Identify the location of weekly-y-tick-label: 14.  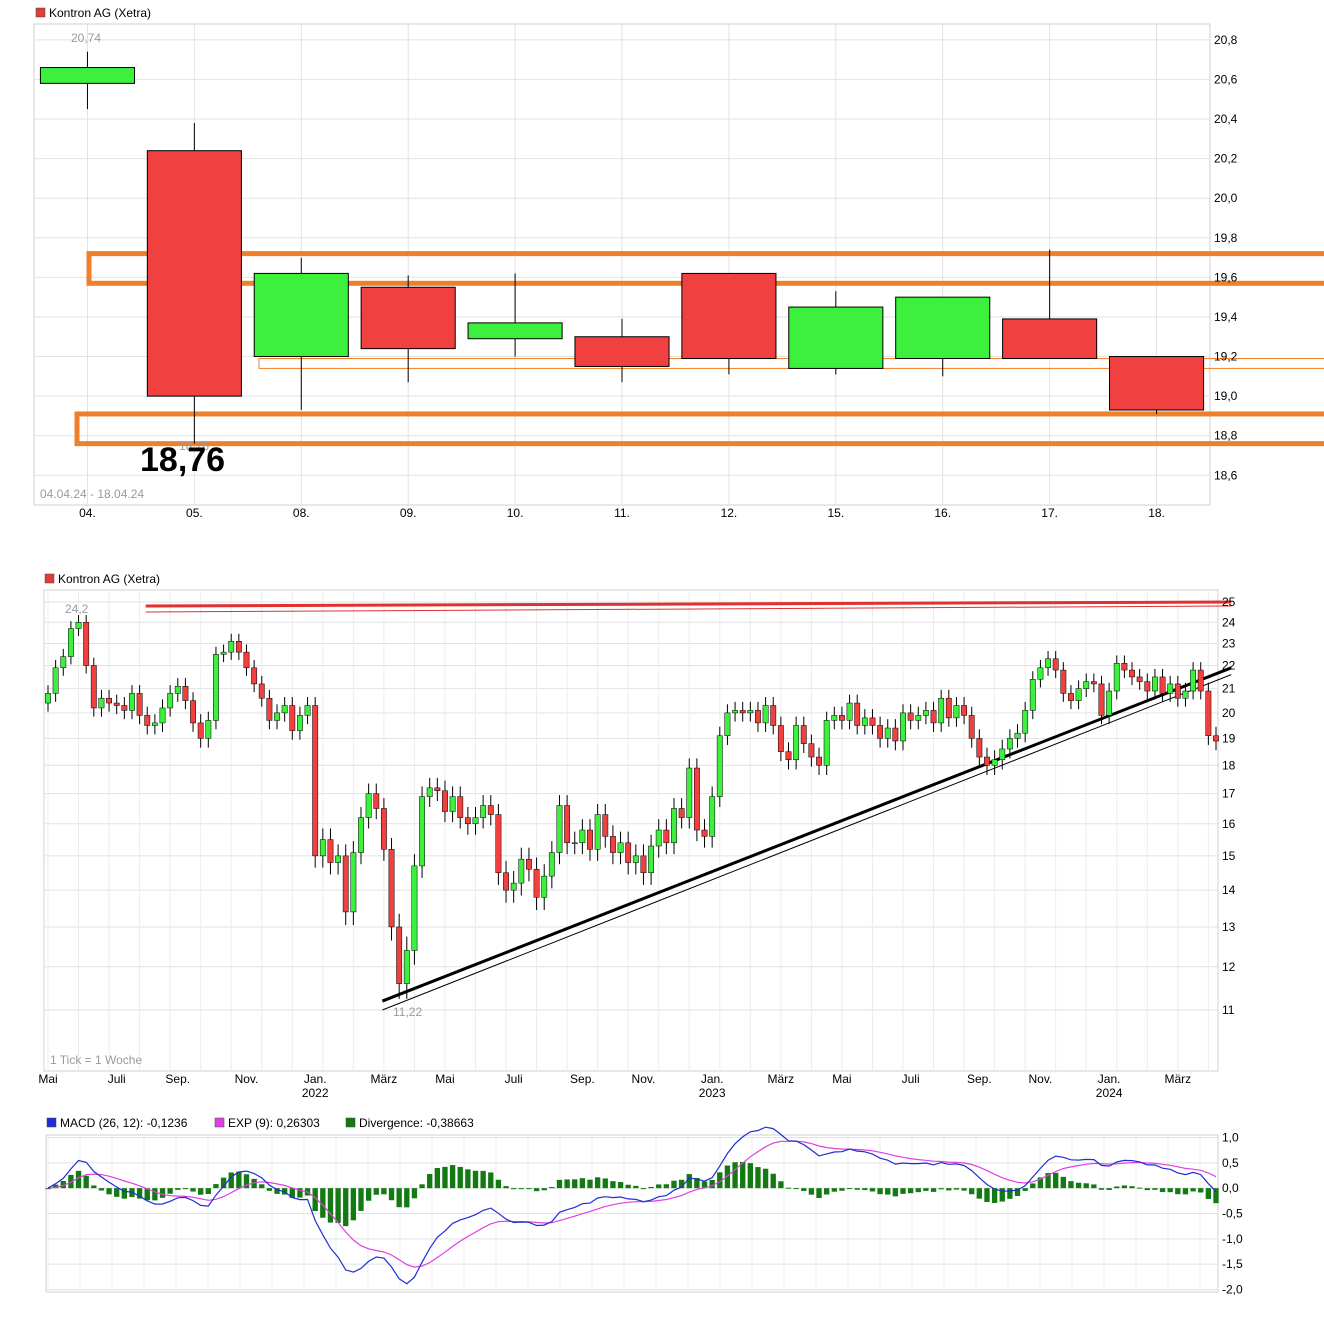
(1229, 890).